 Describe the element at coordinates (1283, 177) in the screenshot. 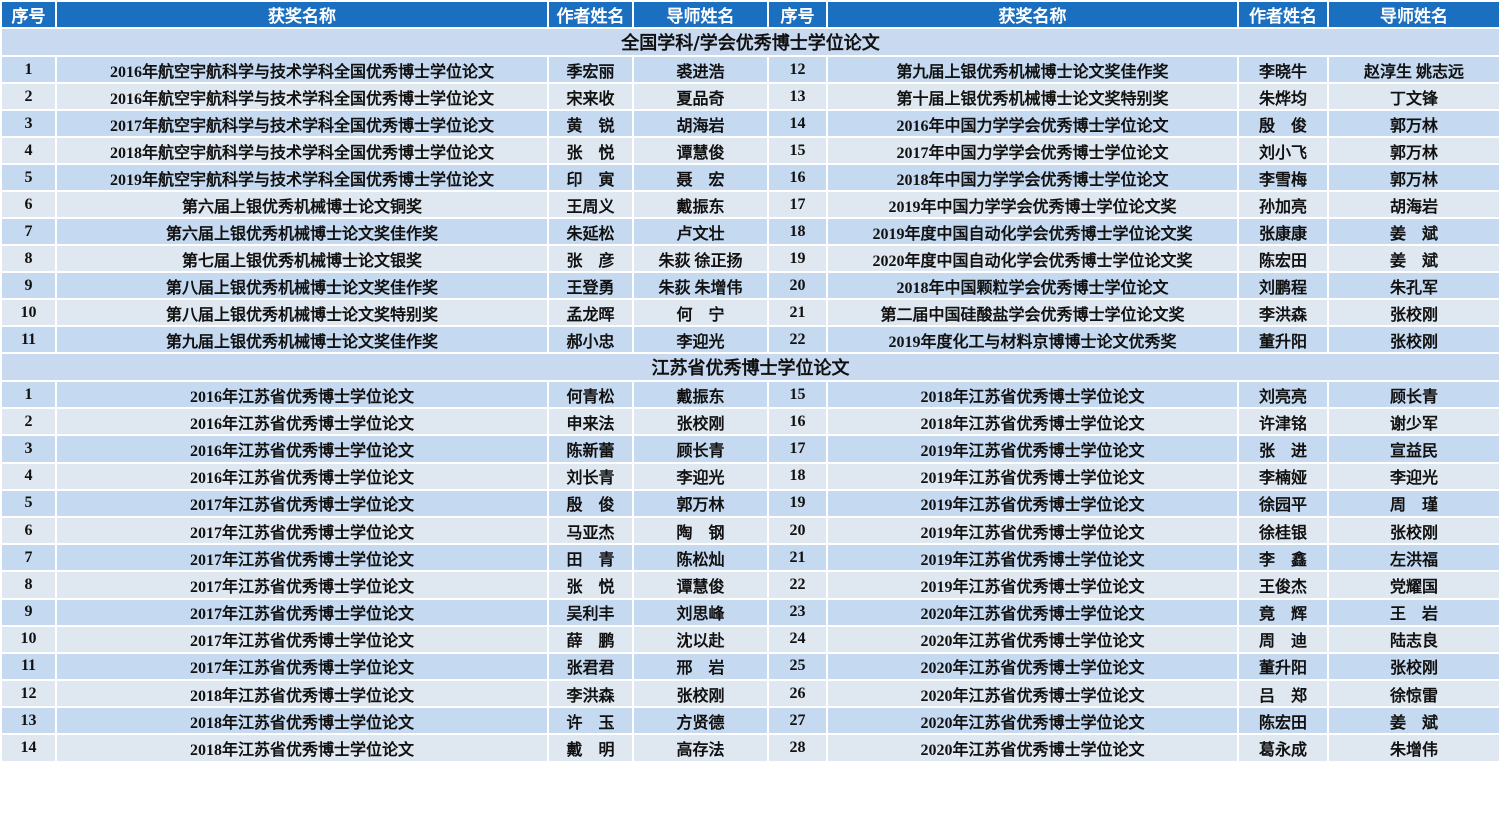

I see `author-name-cell: 李雪梅` at that location.